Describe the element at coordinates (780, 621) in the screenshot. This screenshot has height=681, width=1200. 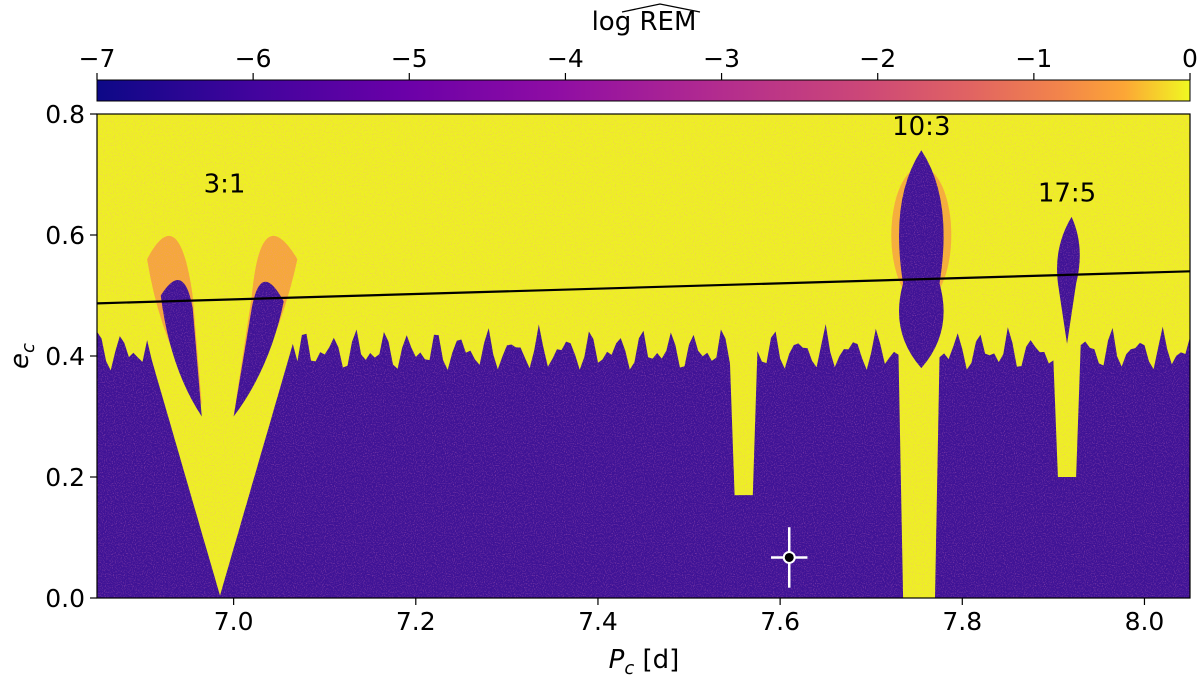
I see `x-tick-label: 7.6` at that location.